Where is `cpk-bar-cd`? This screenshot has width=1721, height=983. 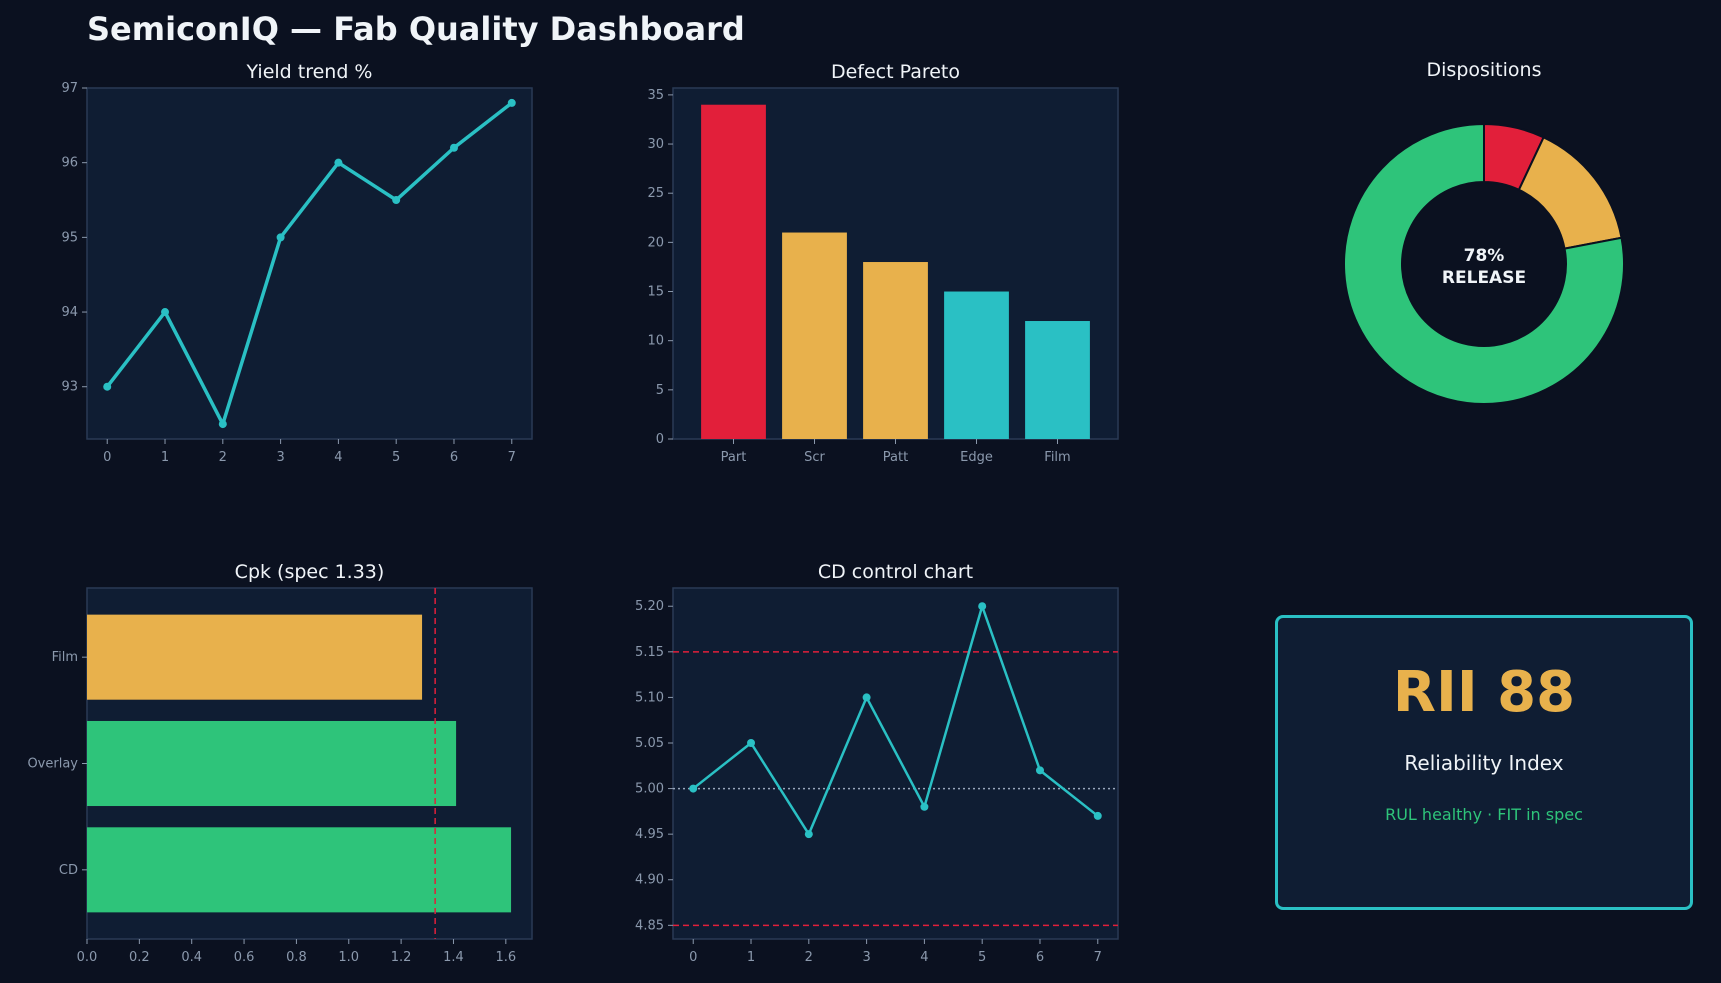
cpk-bar-cd is located at coordinates (299, 870).